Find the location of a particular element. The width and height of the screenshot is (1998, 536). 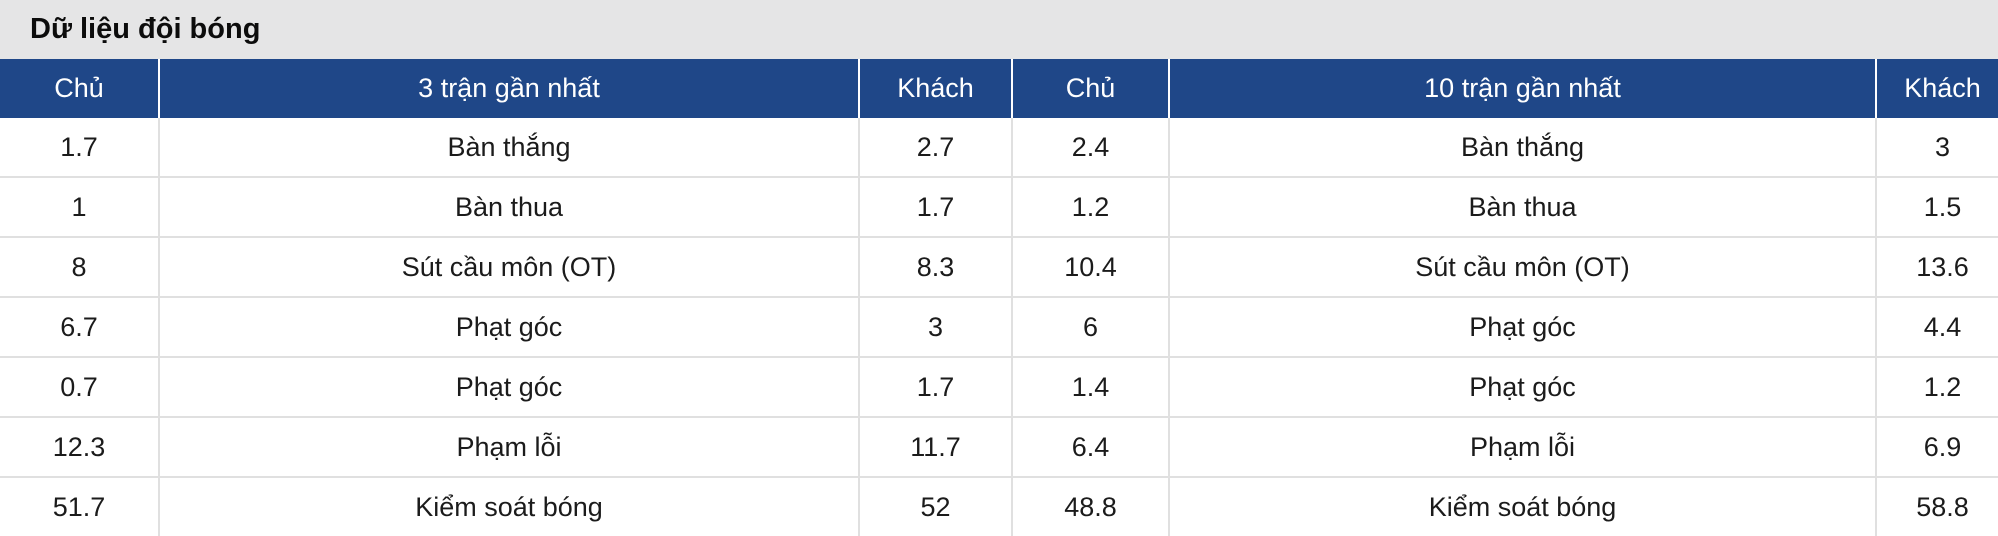

table-row: 1.7 Bàn thắng 2.7 2.4 Bàn thắng 3 is located at coordinates (999, 147).